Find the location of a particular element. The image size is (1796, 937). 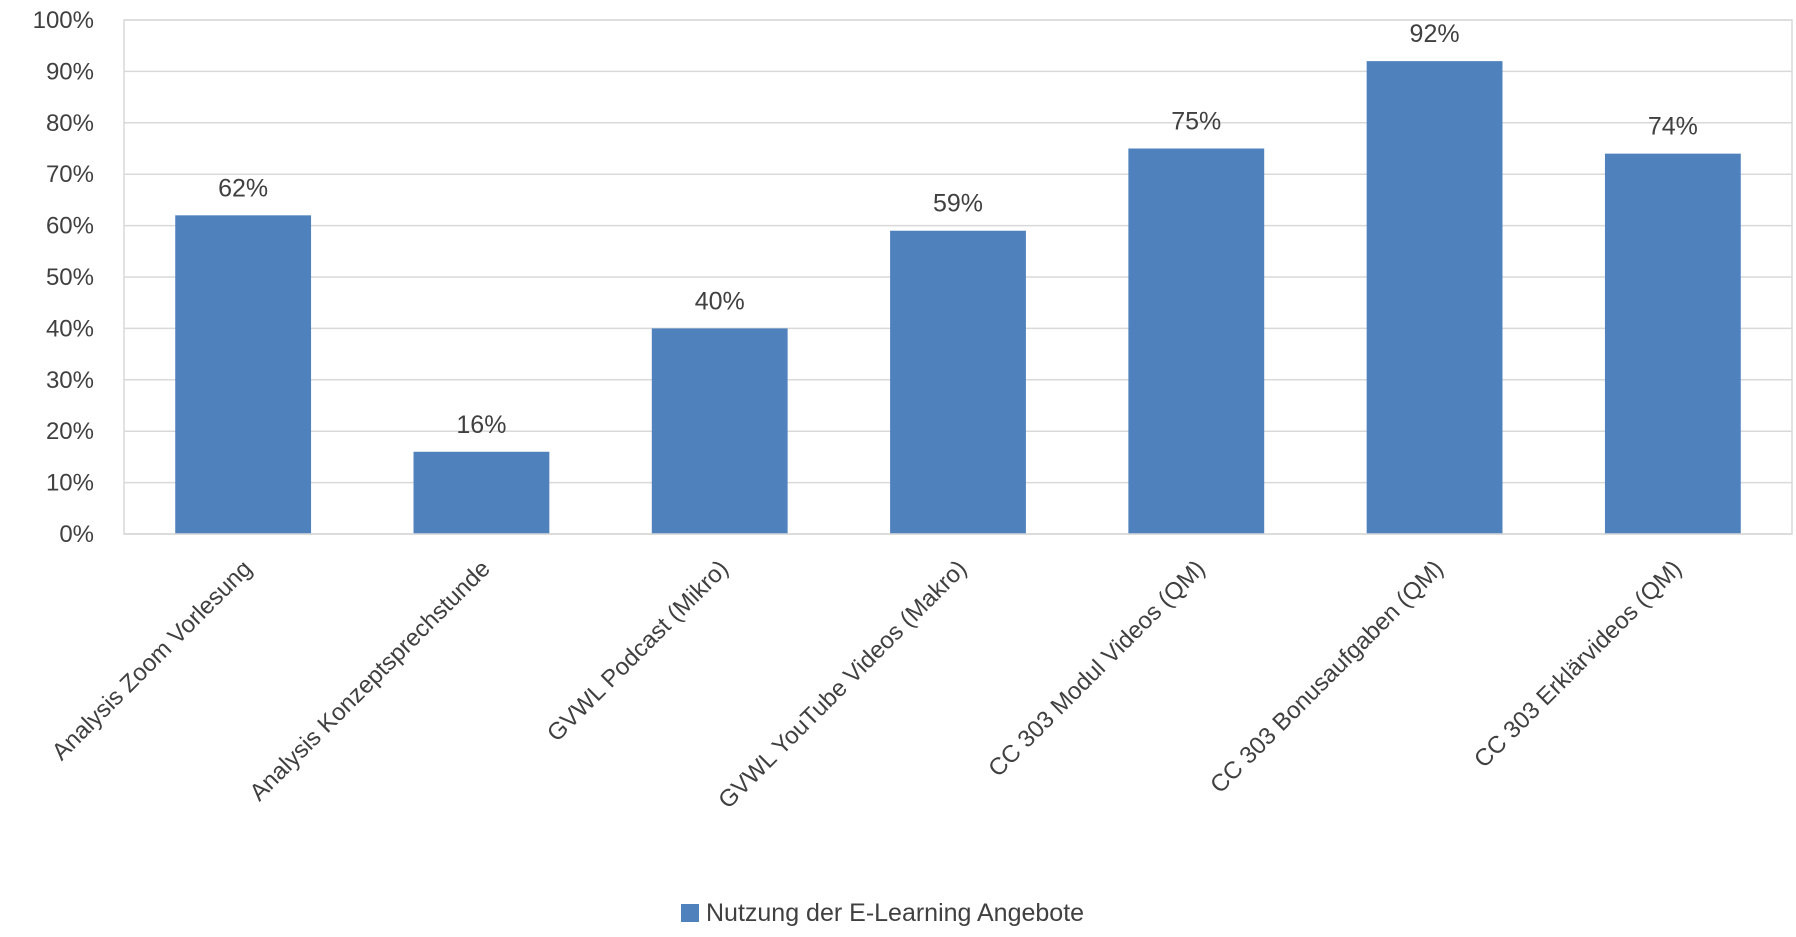

data-label: 75% is located at coordinates (1196, 122).